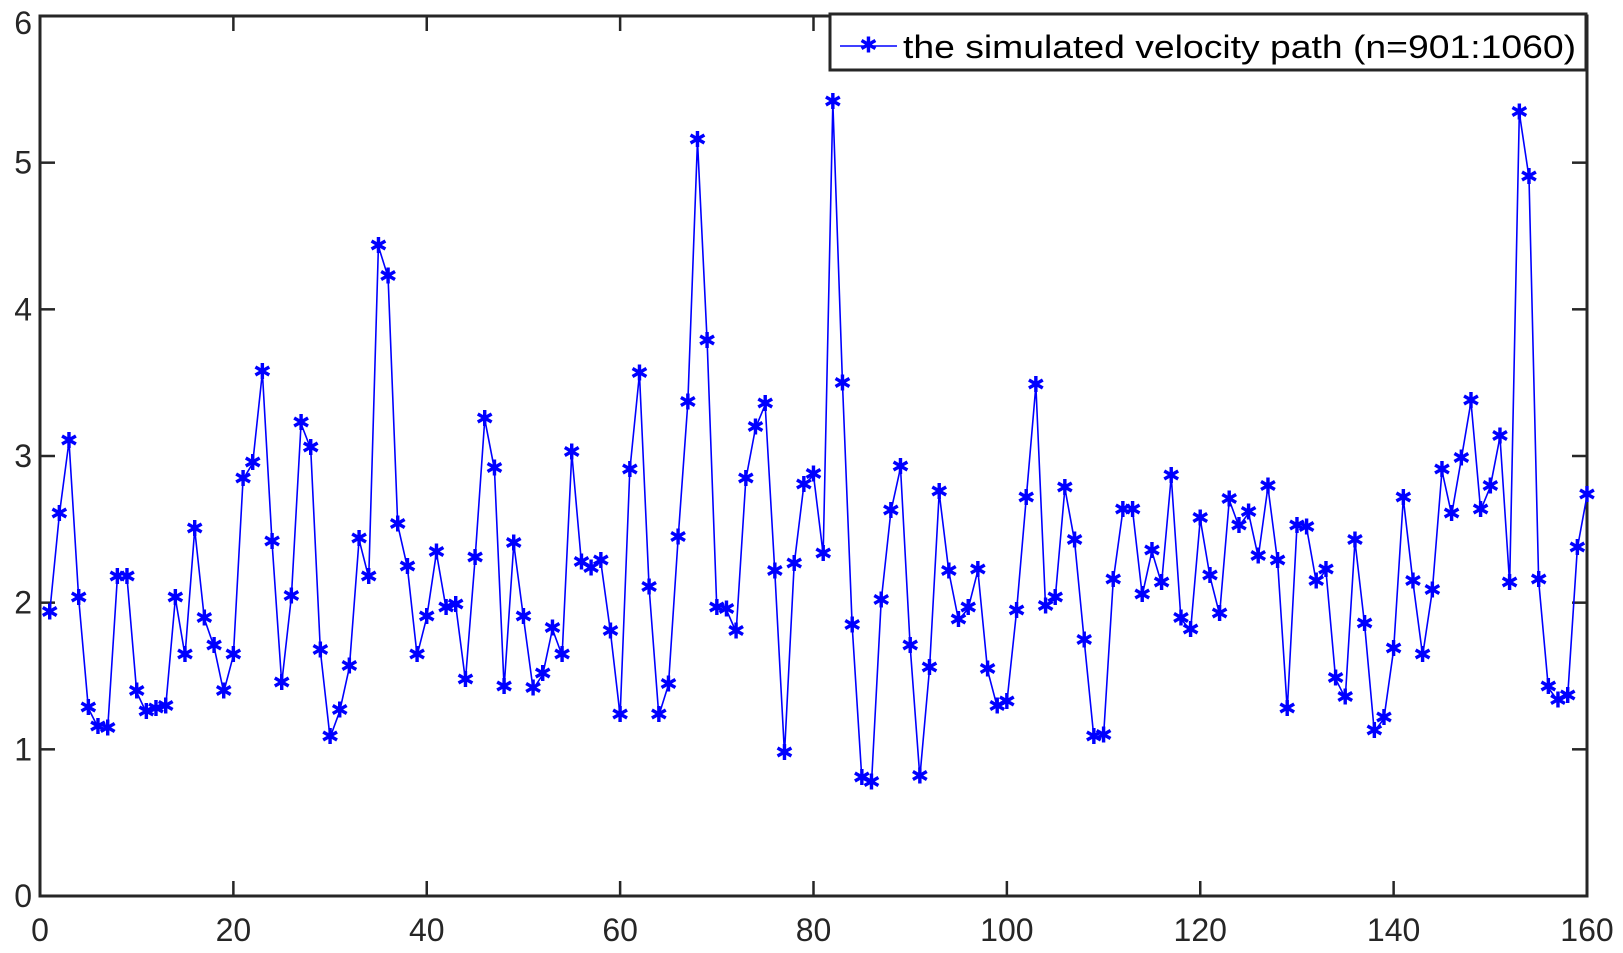 This screenshot has height=953, width=1623. What do you see at coordinates (1006, 930) in the screenshot?
I see `x-tick-label: 100` at bounding box center [1006, 930].